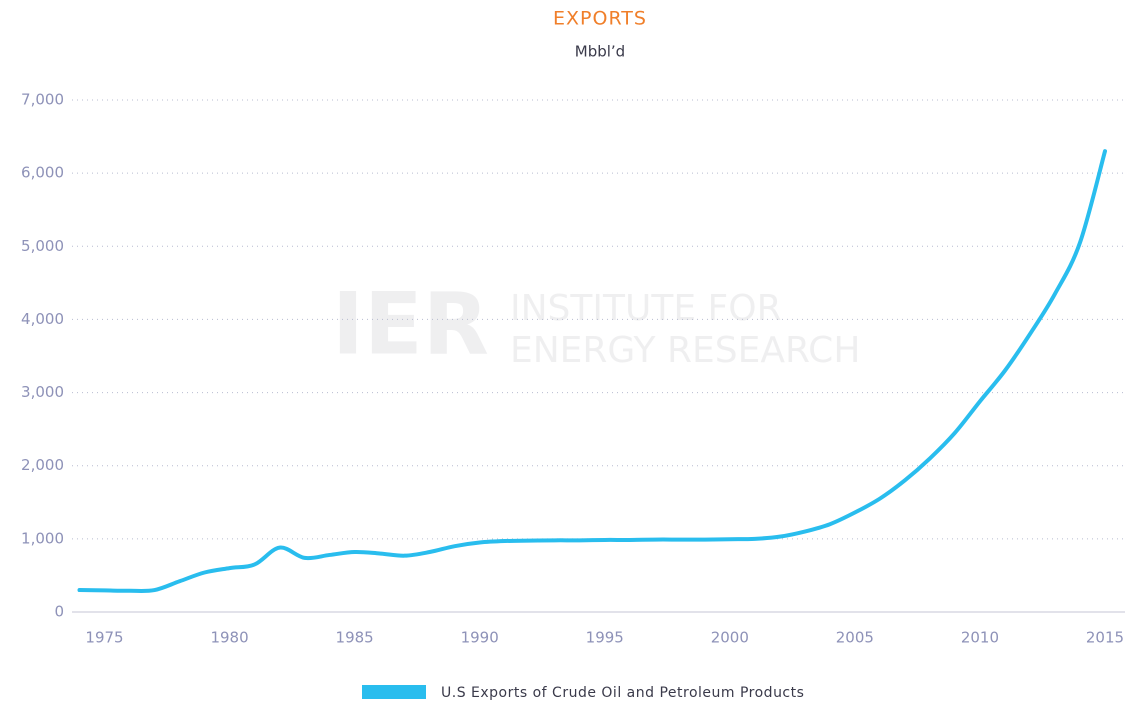  What do you see at coordinates (480, 638) in the screenshot?
I see `x-tick-label: 1990` at bounding box center [480, 638].